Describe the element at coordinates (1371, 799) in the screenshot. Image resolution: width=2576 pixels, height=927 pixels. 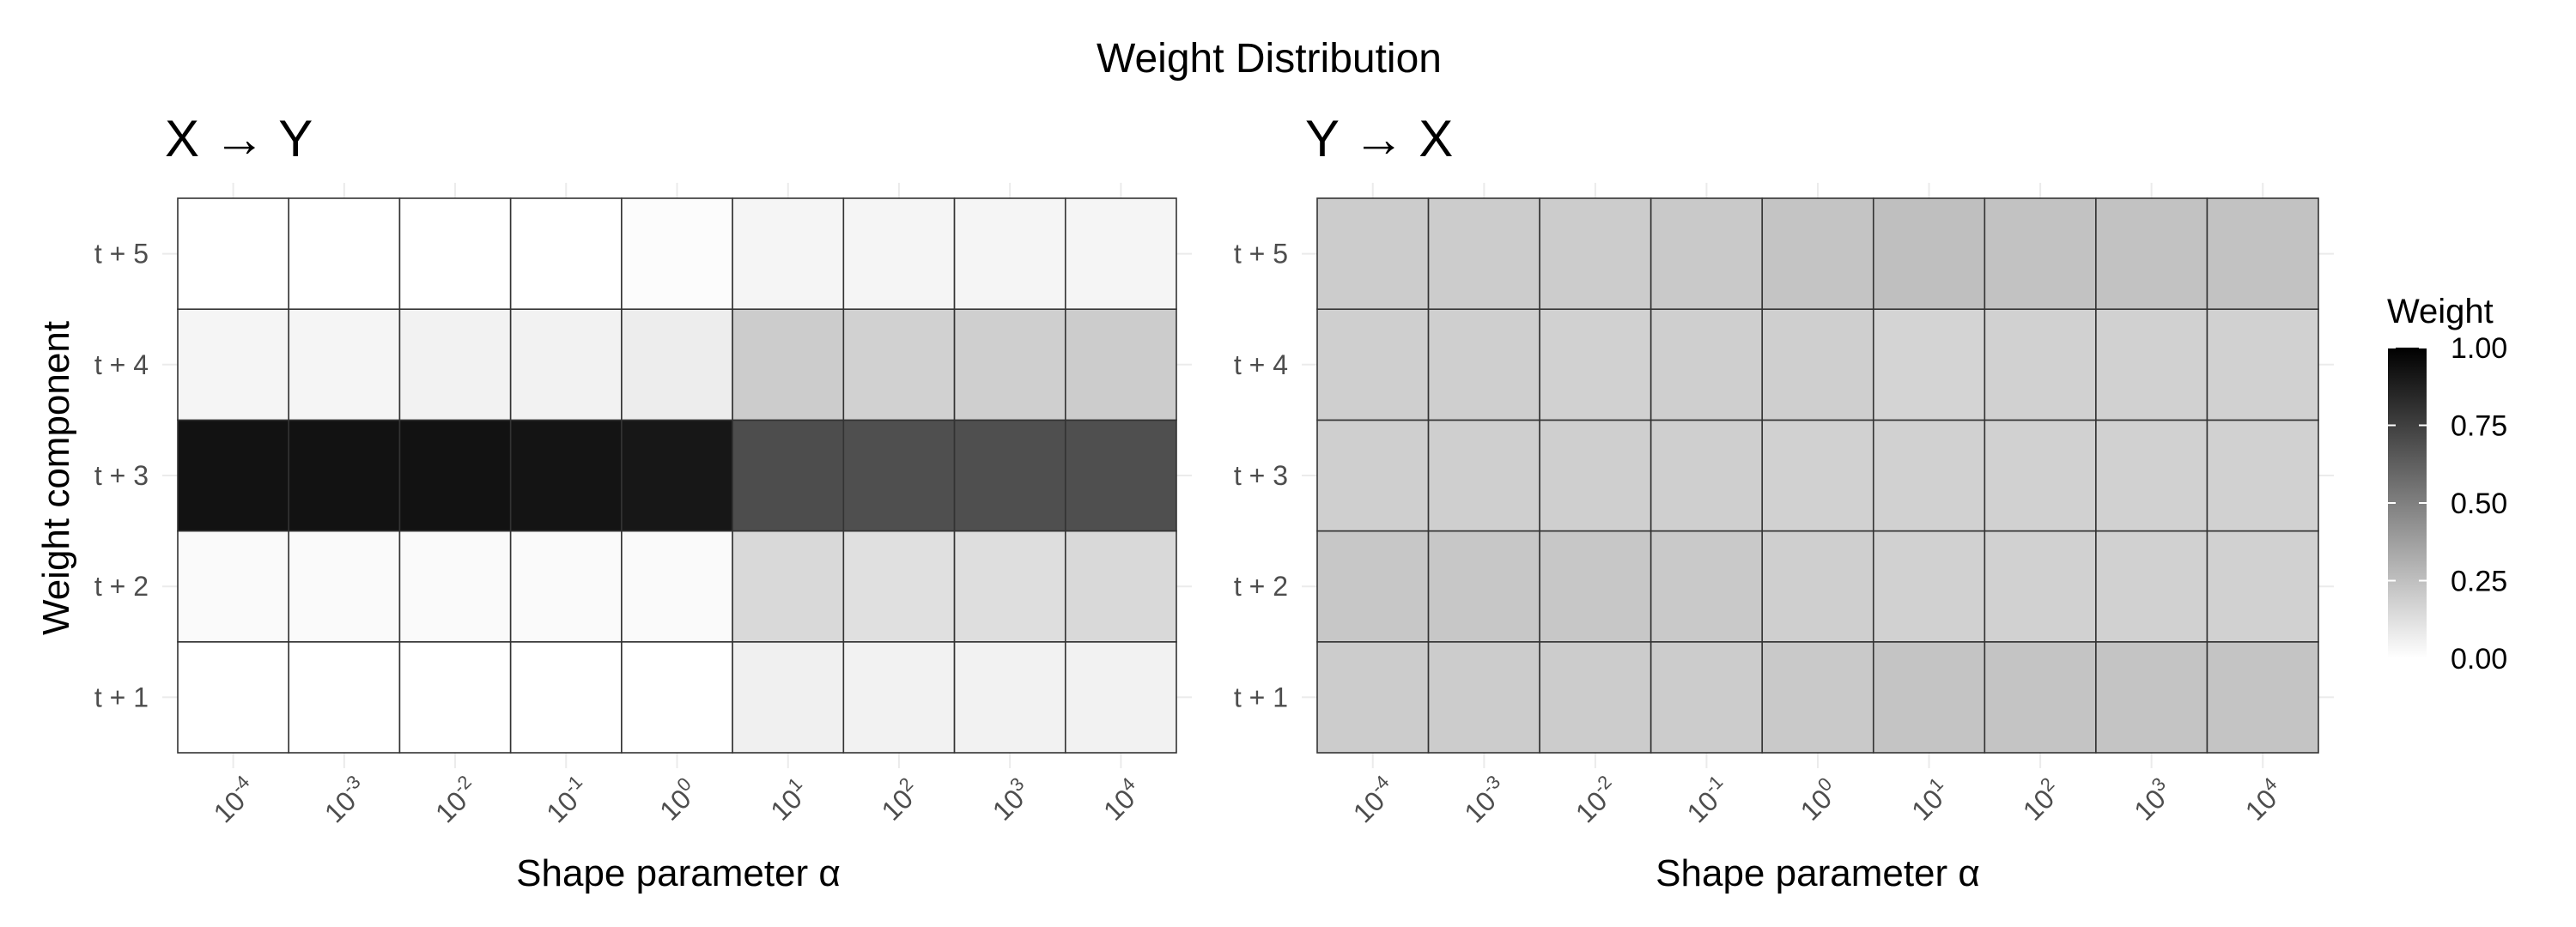
I see `x-tick-label: 10-4` at that location.